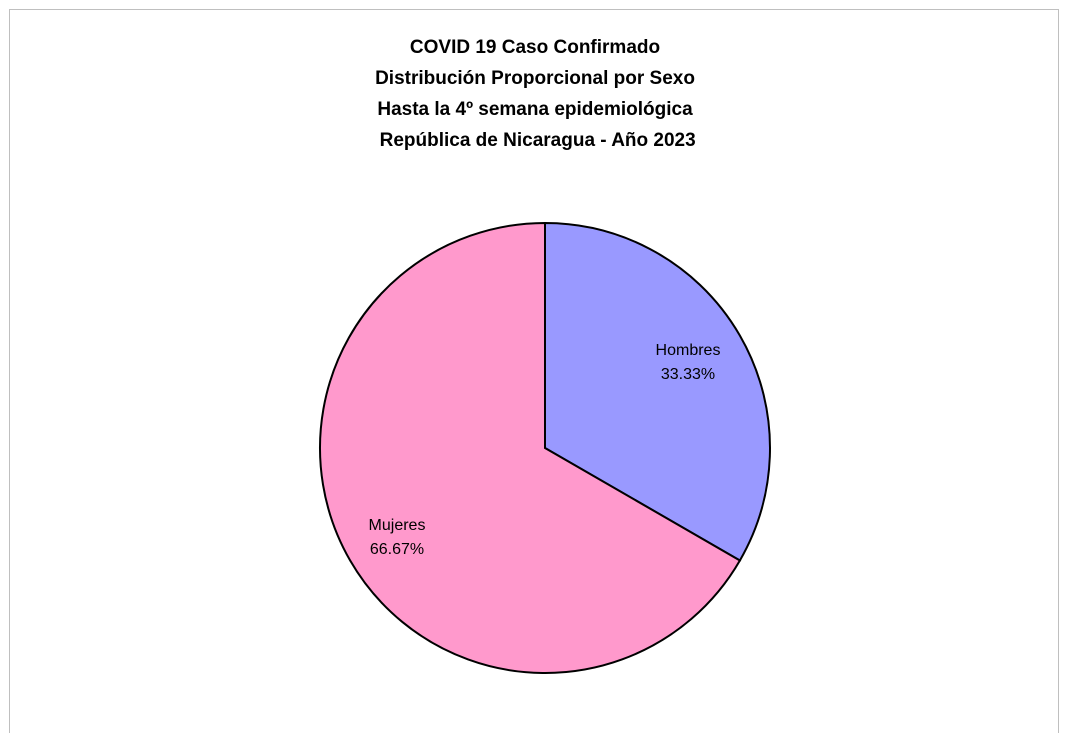 The height and width of the screenshot is (733, 1068). I want to click on slice-value-hombres: 33.33%, so click(688, 374).